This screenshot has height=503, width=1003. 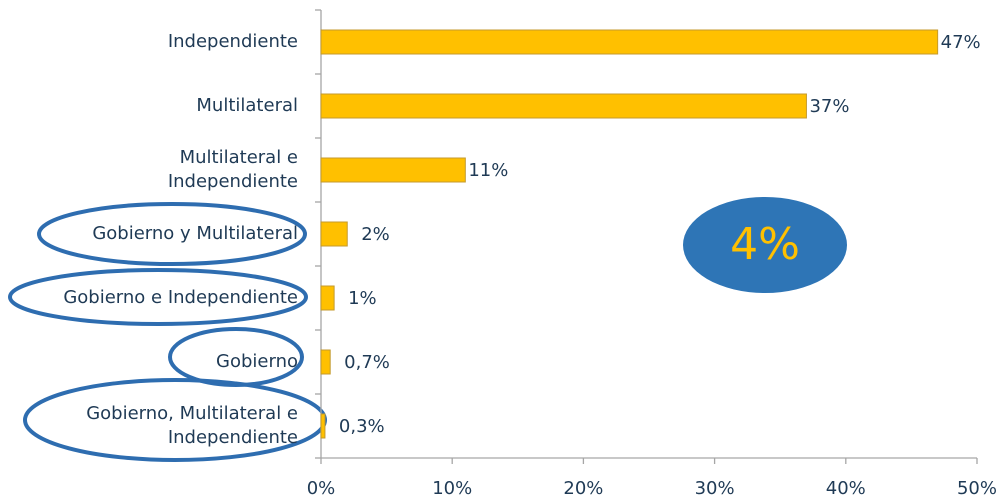 I want to click on data-label: 11%, so click(x=488, y=170).